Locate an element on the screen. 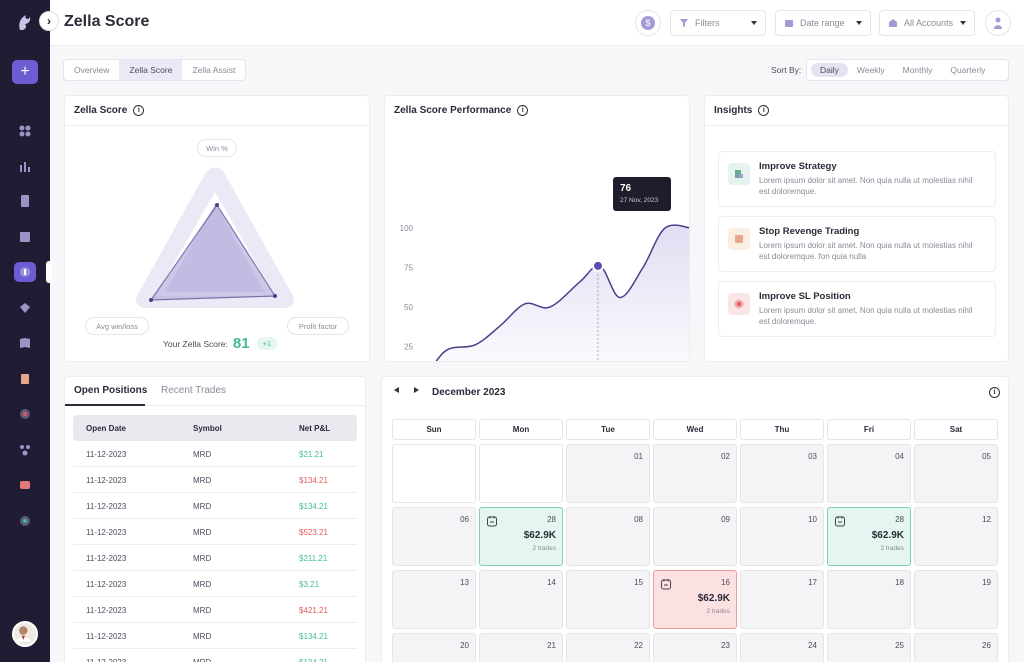 This screenshot has width=1024, height=662. journal-icon is located at coordinates (25, 201).